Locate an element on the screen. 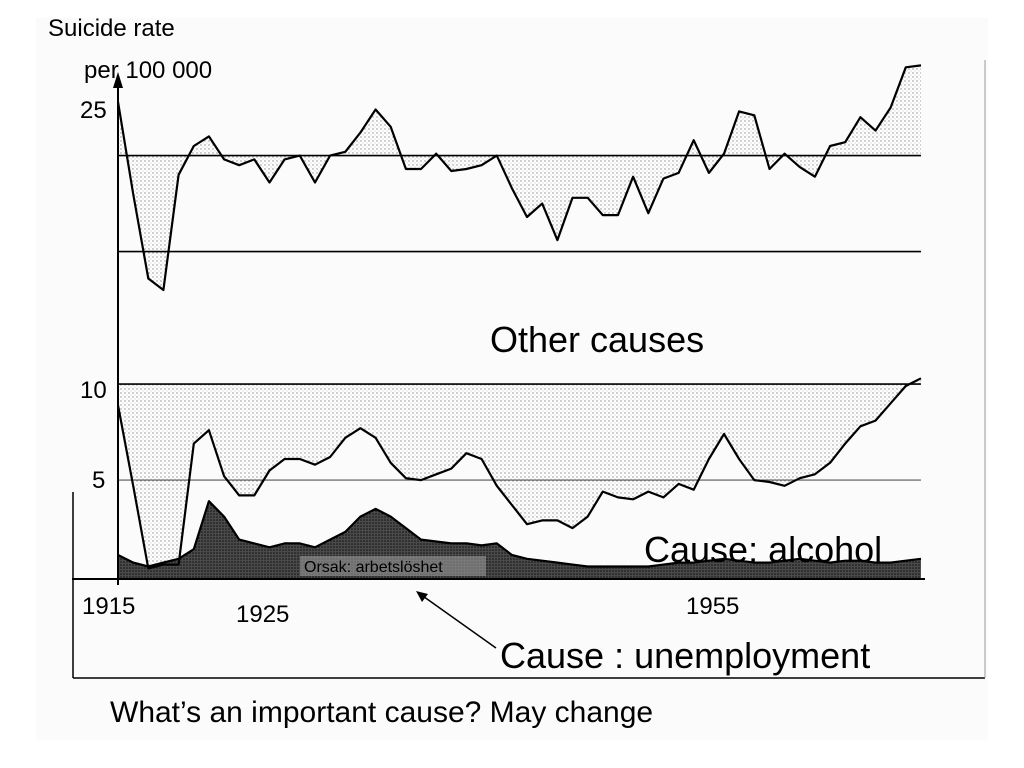 This screenshot has width=1024, height=768. y-axis-label-line2: per 100 000 is located at coordinates (148, 70).